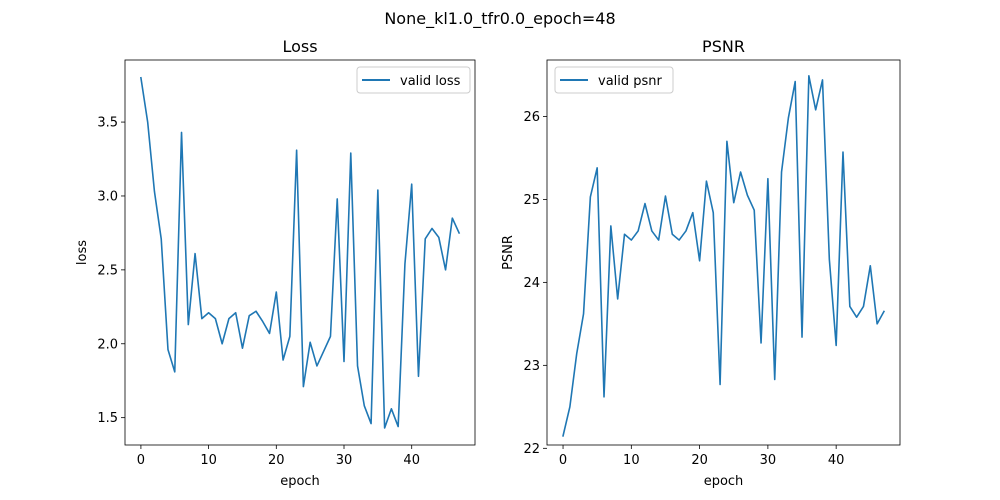 This screenshot has height=500, width=1000. What do you see at coordinates (276, 460) in the screenshot?
I see `loss-x-tick-label: 20` at bounding box center [276, 460].